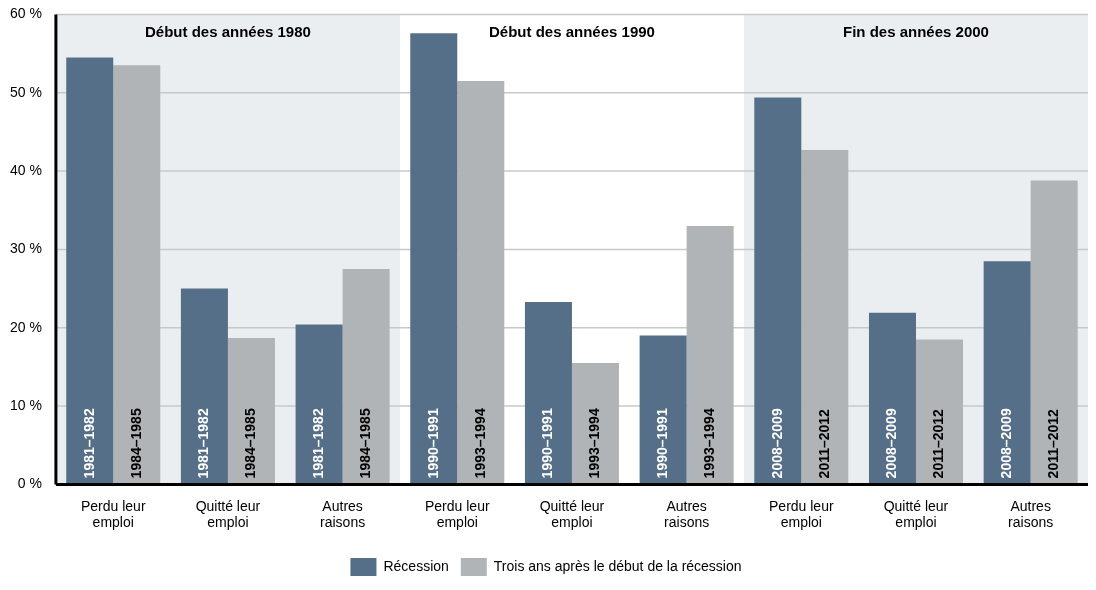 The height and width of the screenshot is (590, 1096). What do you see at coordinates (25, 13) in the screenshot?
I see `y-tick-label: 60 %` at bounding box center [25, 13].